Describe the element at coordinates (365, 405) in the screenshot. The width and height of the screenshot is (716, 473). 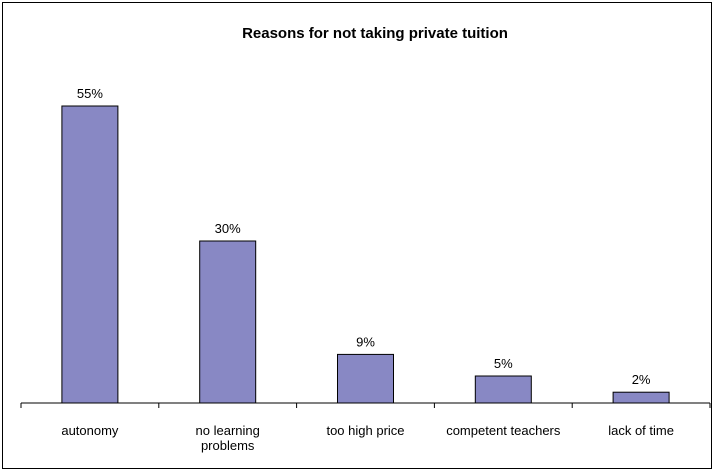
I see `x-axis` at that location.